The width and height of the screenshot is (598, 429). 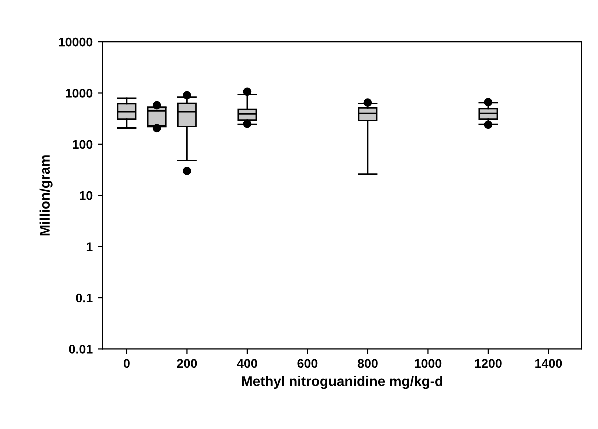 What do you see at coordinates (76, 42) in the screenshot?
I see `y-tick-label: 10000` at bounding box center [76, 42].